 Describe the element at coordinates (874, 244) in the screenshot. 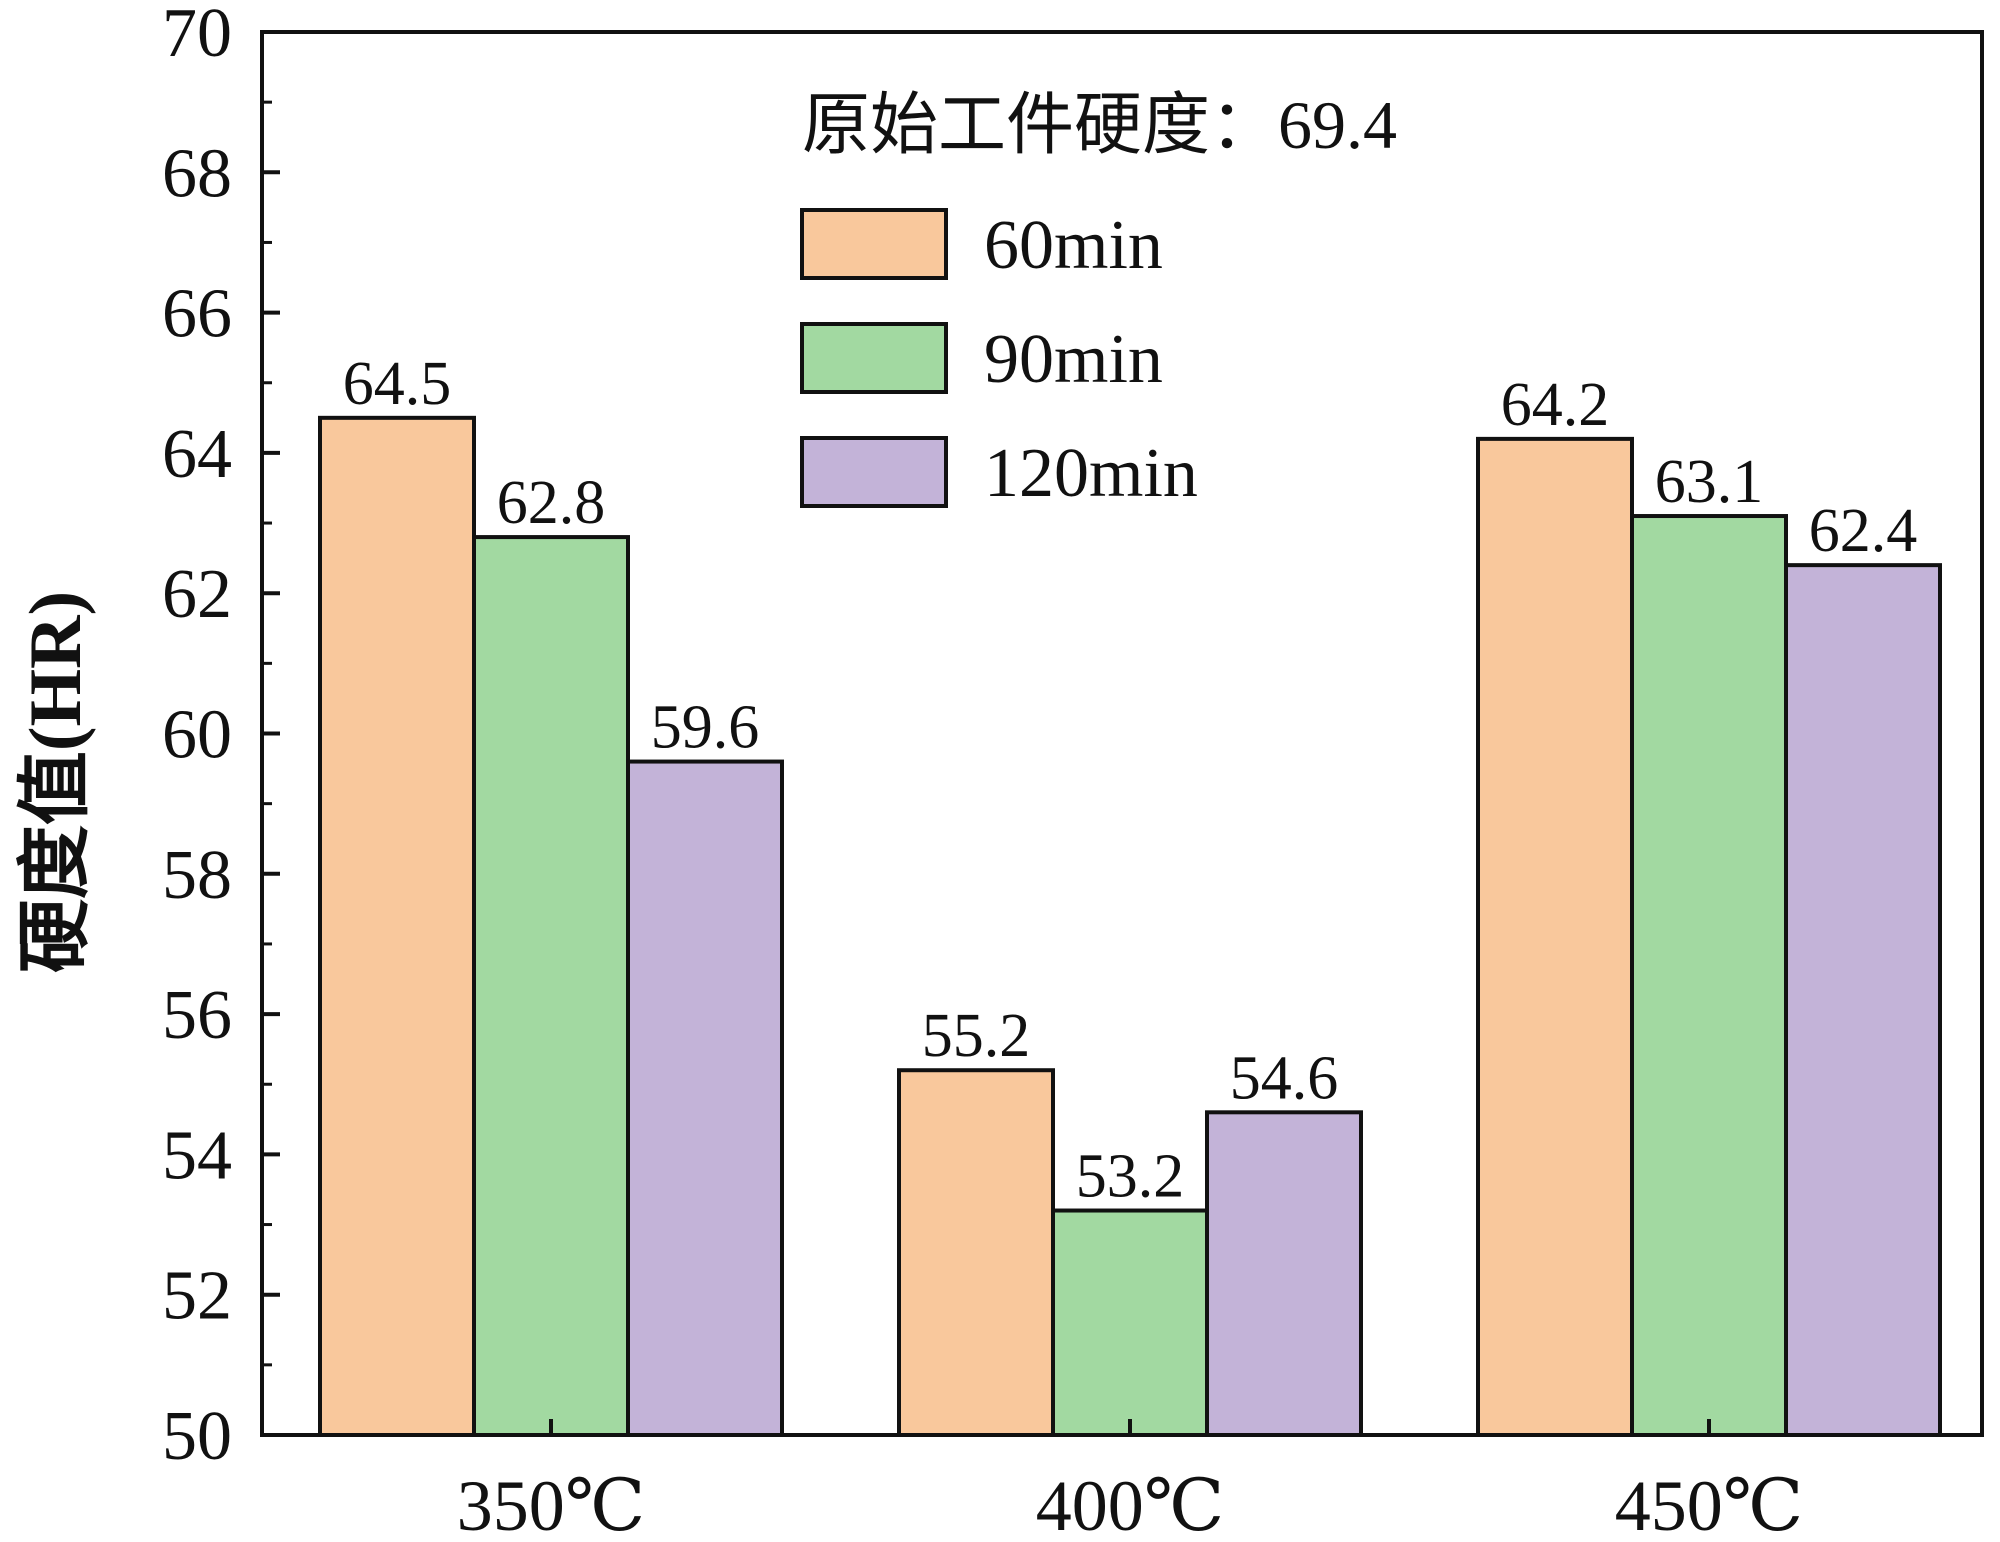

I see `legend-swatch-60min` at that location.